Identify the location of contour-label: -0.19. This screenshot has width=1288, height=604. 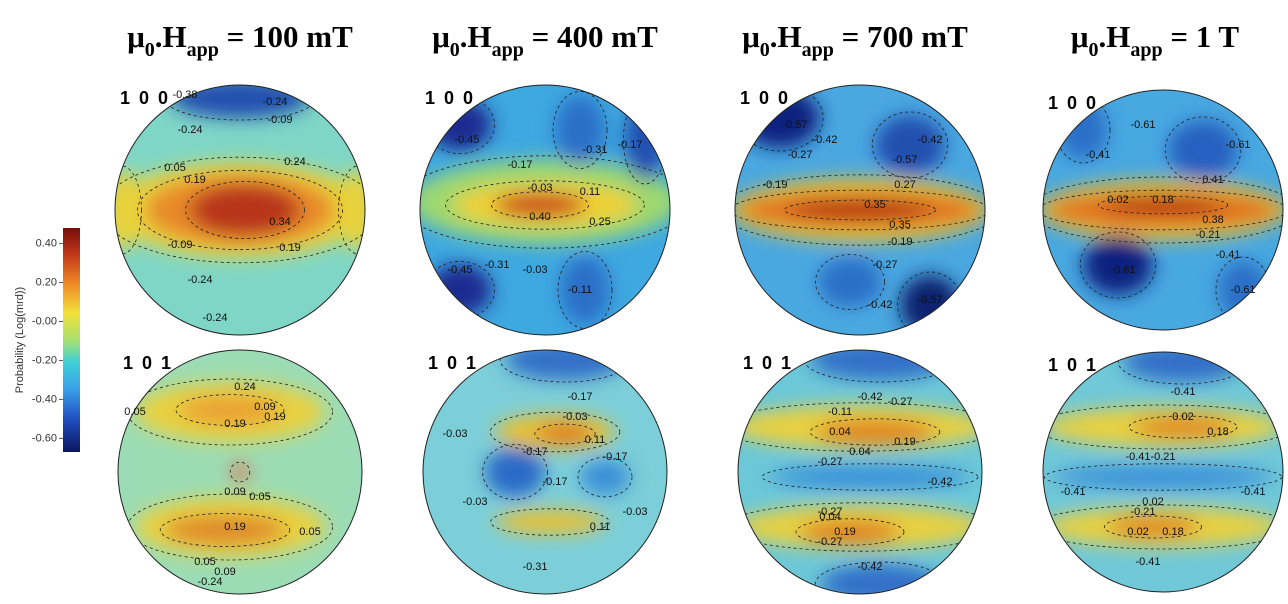
(774, 185).